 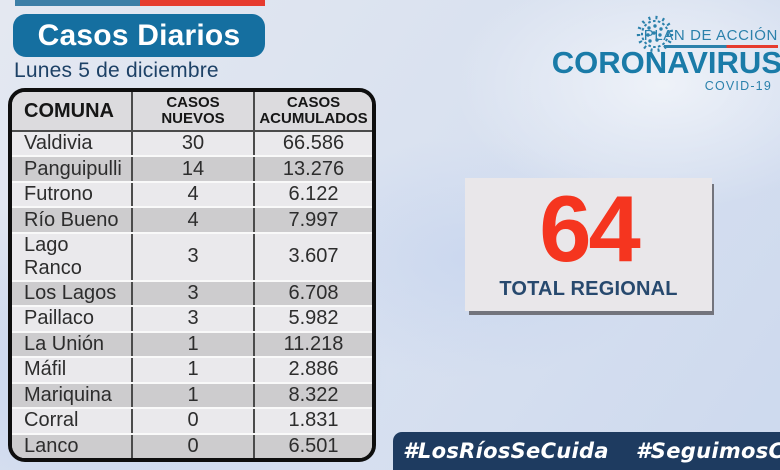 What do you see at coordinates (312, 293) in the screenshot?
I see `cell-casos-acumulados: 6.708` at bounding box center [312, 293].